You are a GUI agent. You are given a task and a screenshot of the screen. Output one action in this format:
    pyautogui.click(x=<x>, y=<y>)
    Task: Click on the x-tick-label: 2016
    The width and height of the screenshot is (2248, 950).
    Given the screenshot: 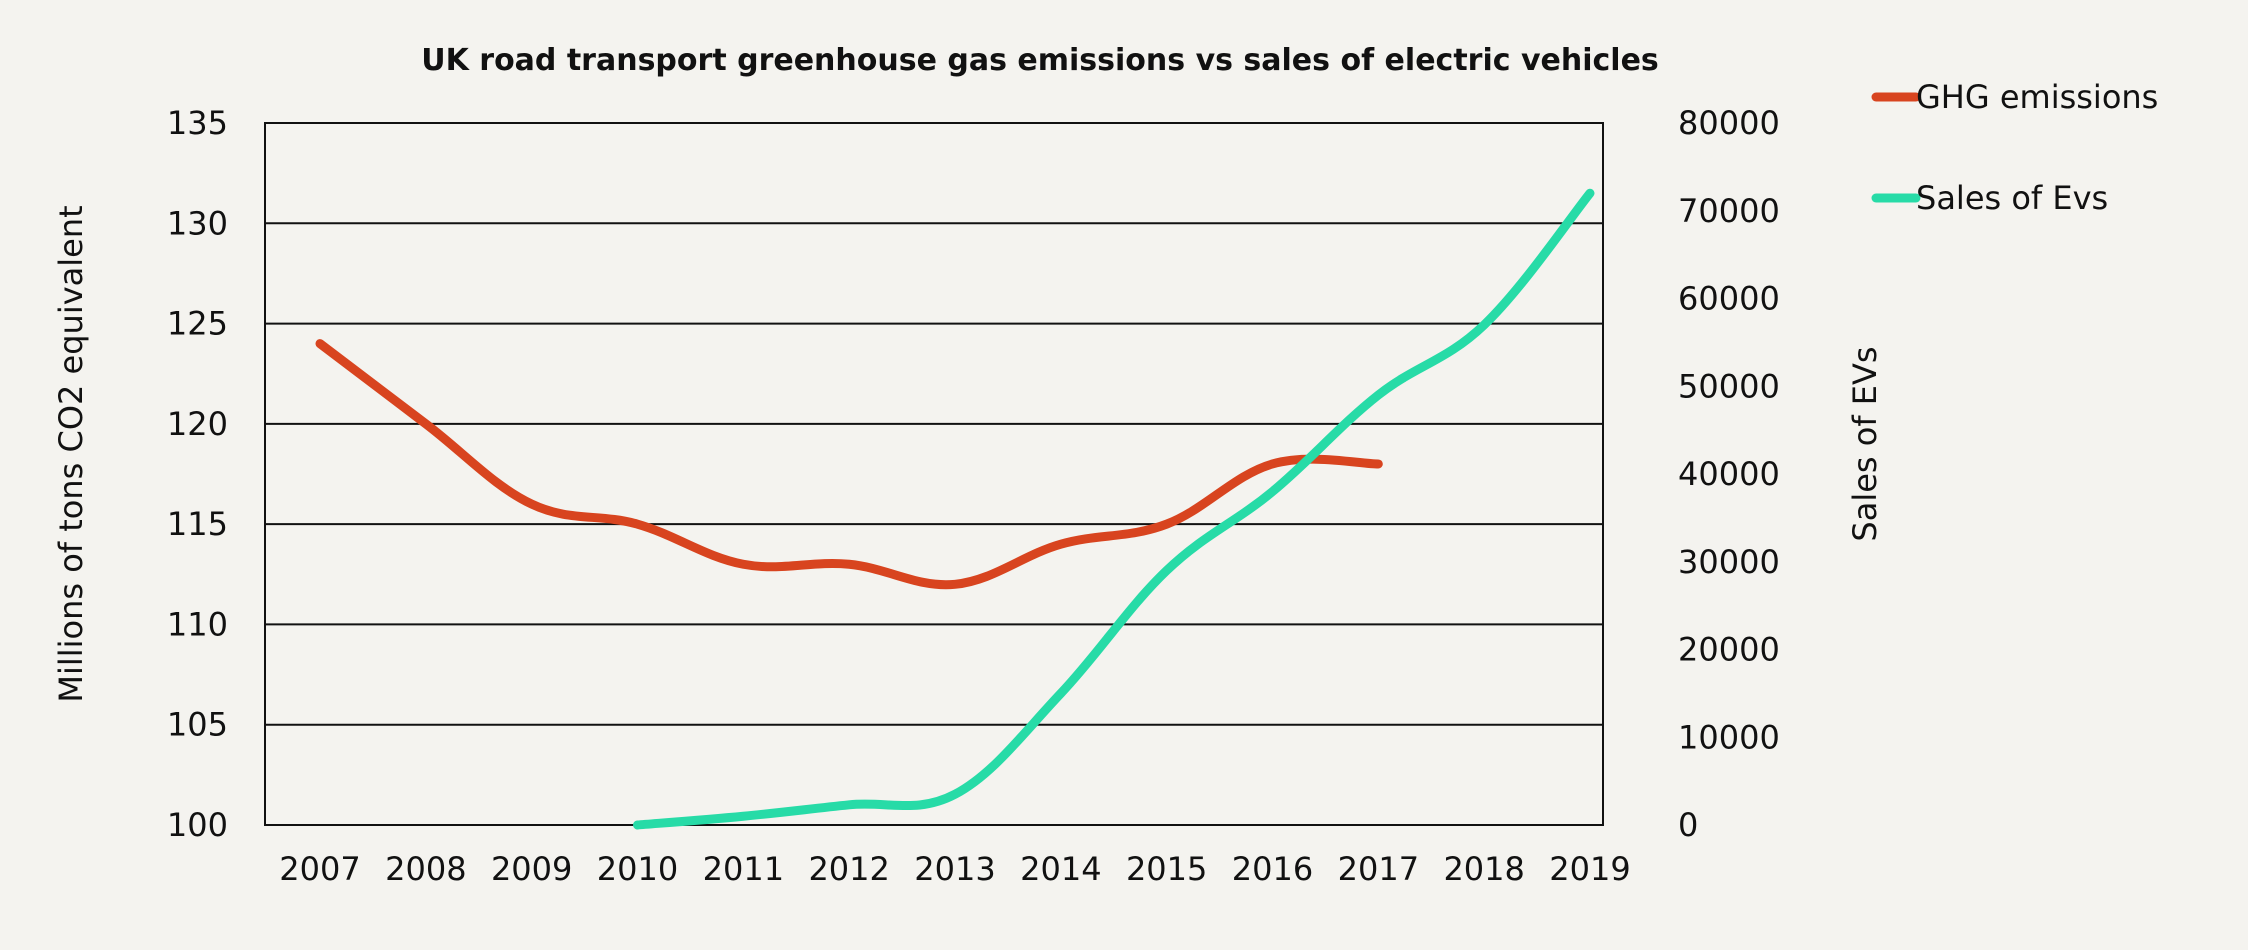 What is the action you would take?
    pyautogui.click(x=1272, y=869)
    